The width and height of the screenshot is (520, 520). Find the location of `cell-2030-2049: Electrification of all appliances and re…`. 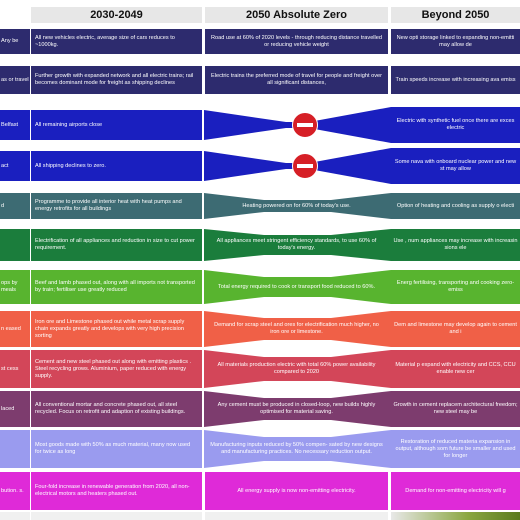

cell-2030-2049: Electrification of all appliances and re… is located at coordinates (116, 245).